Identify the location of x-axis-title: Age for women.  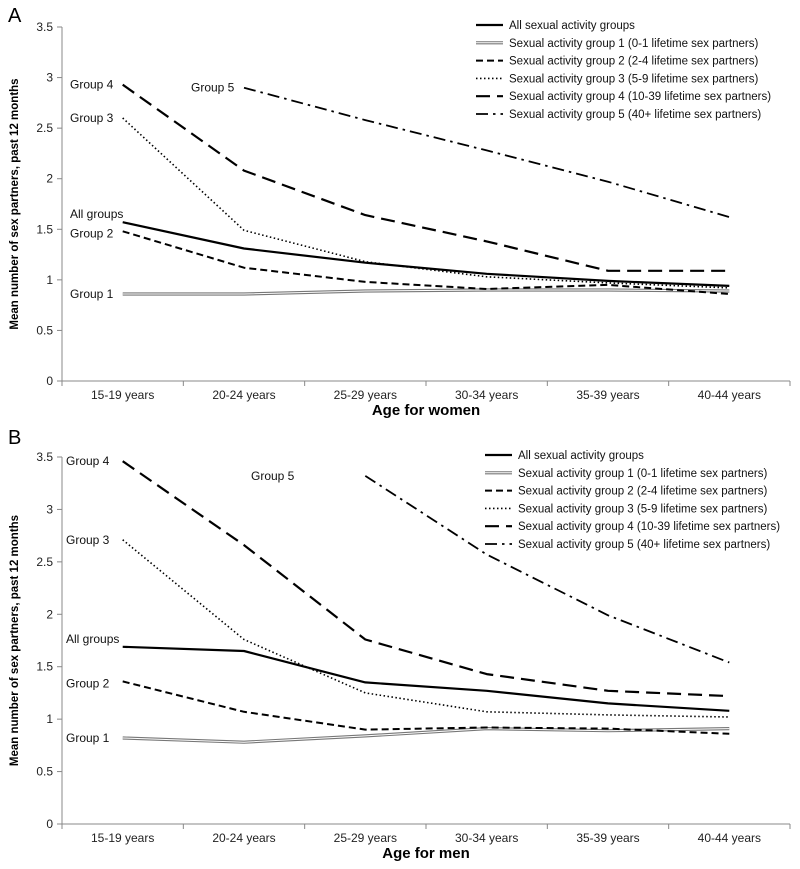
(426, 410).